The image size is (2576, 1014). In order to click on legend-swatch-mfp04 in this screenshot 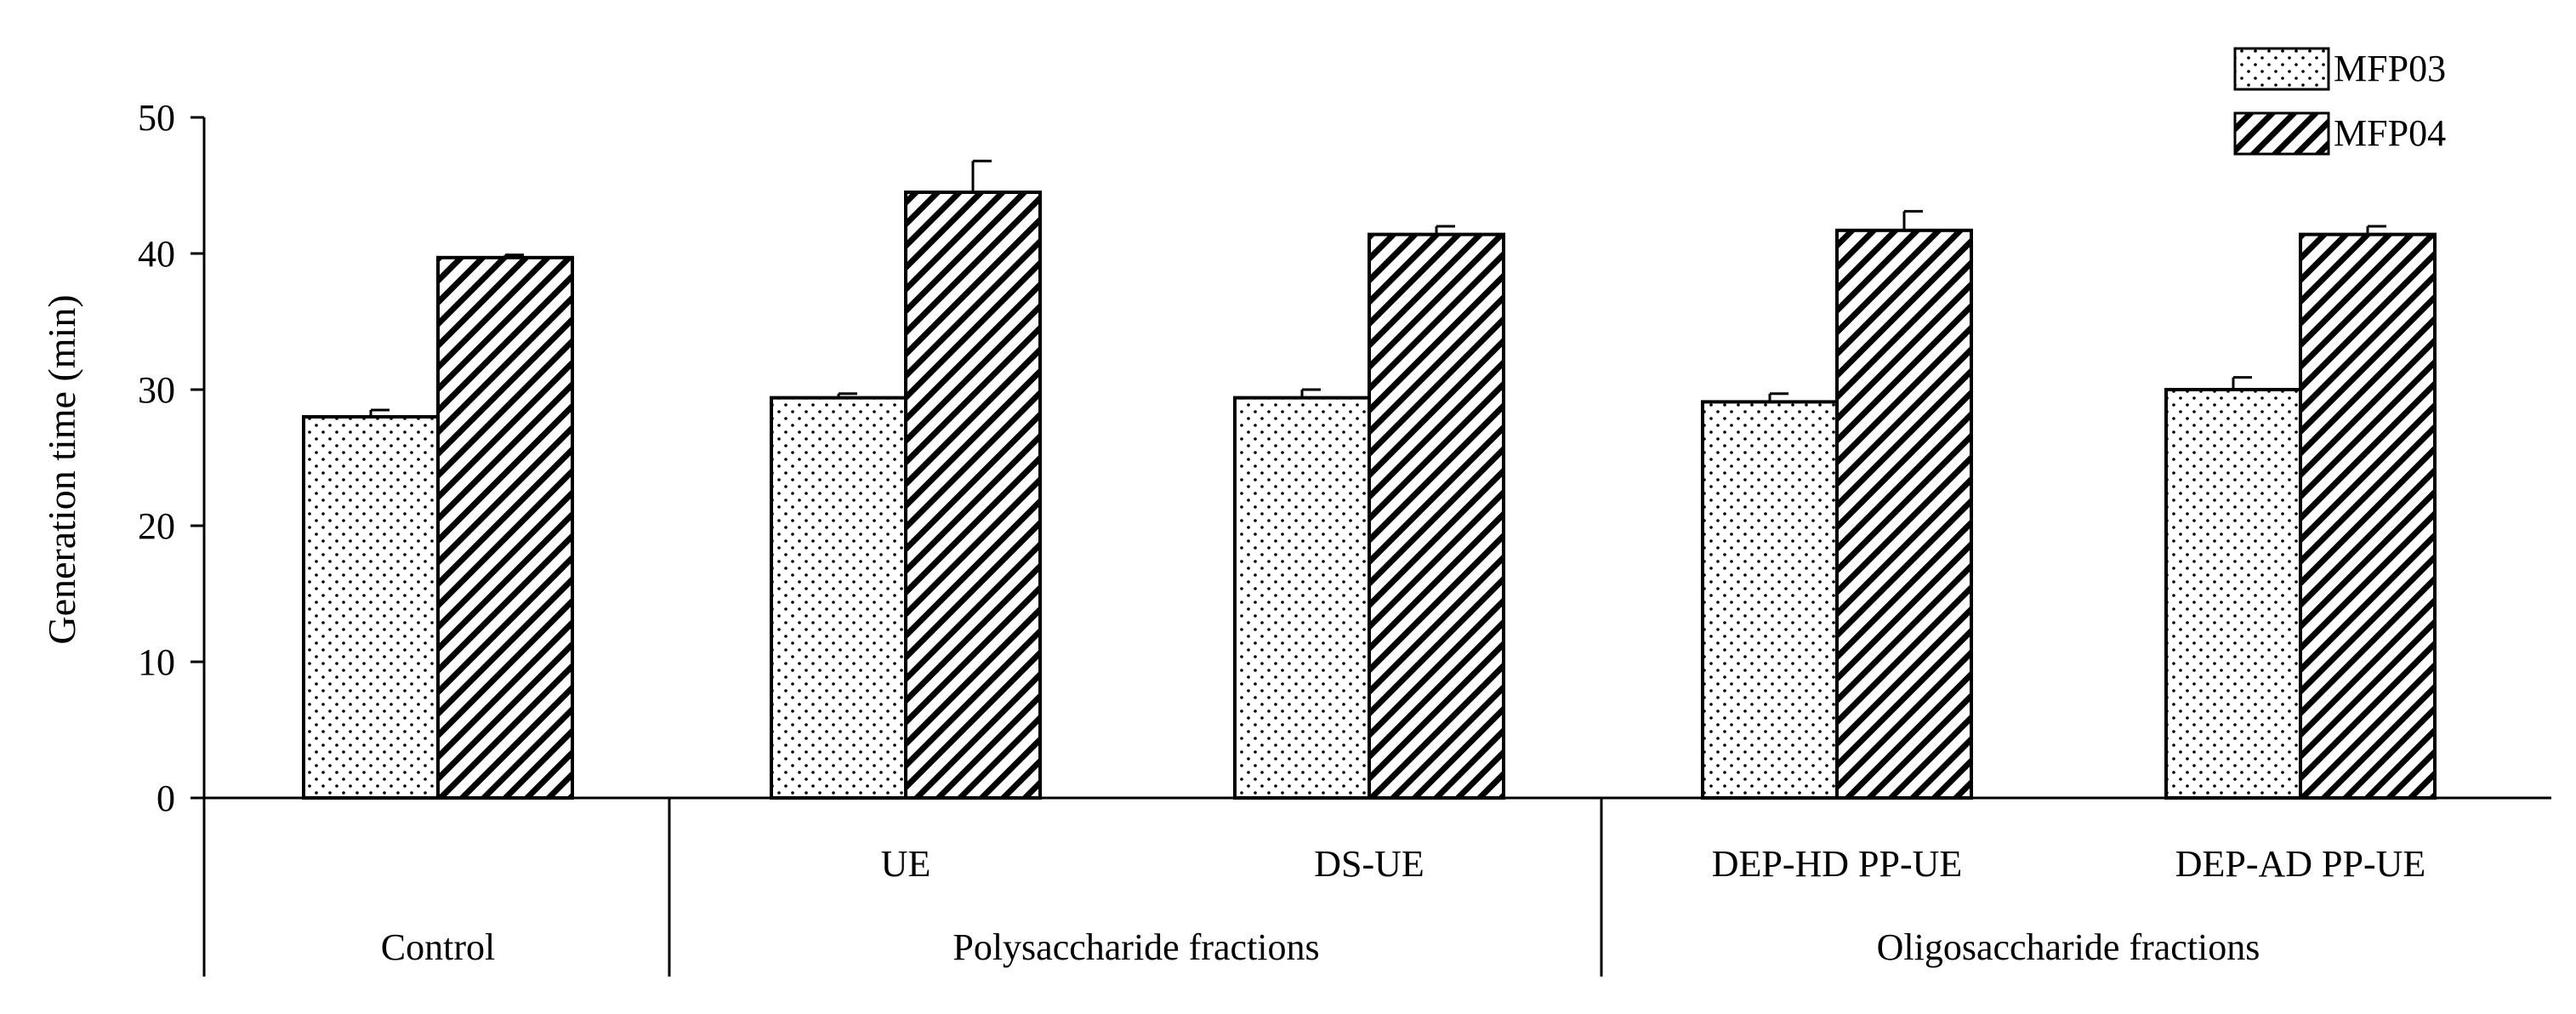, I will do `click(2281, 133)`.